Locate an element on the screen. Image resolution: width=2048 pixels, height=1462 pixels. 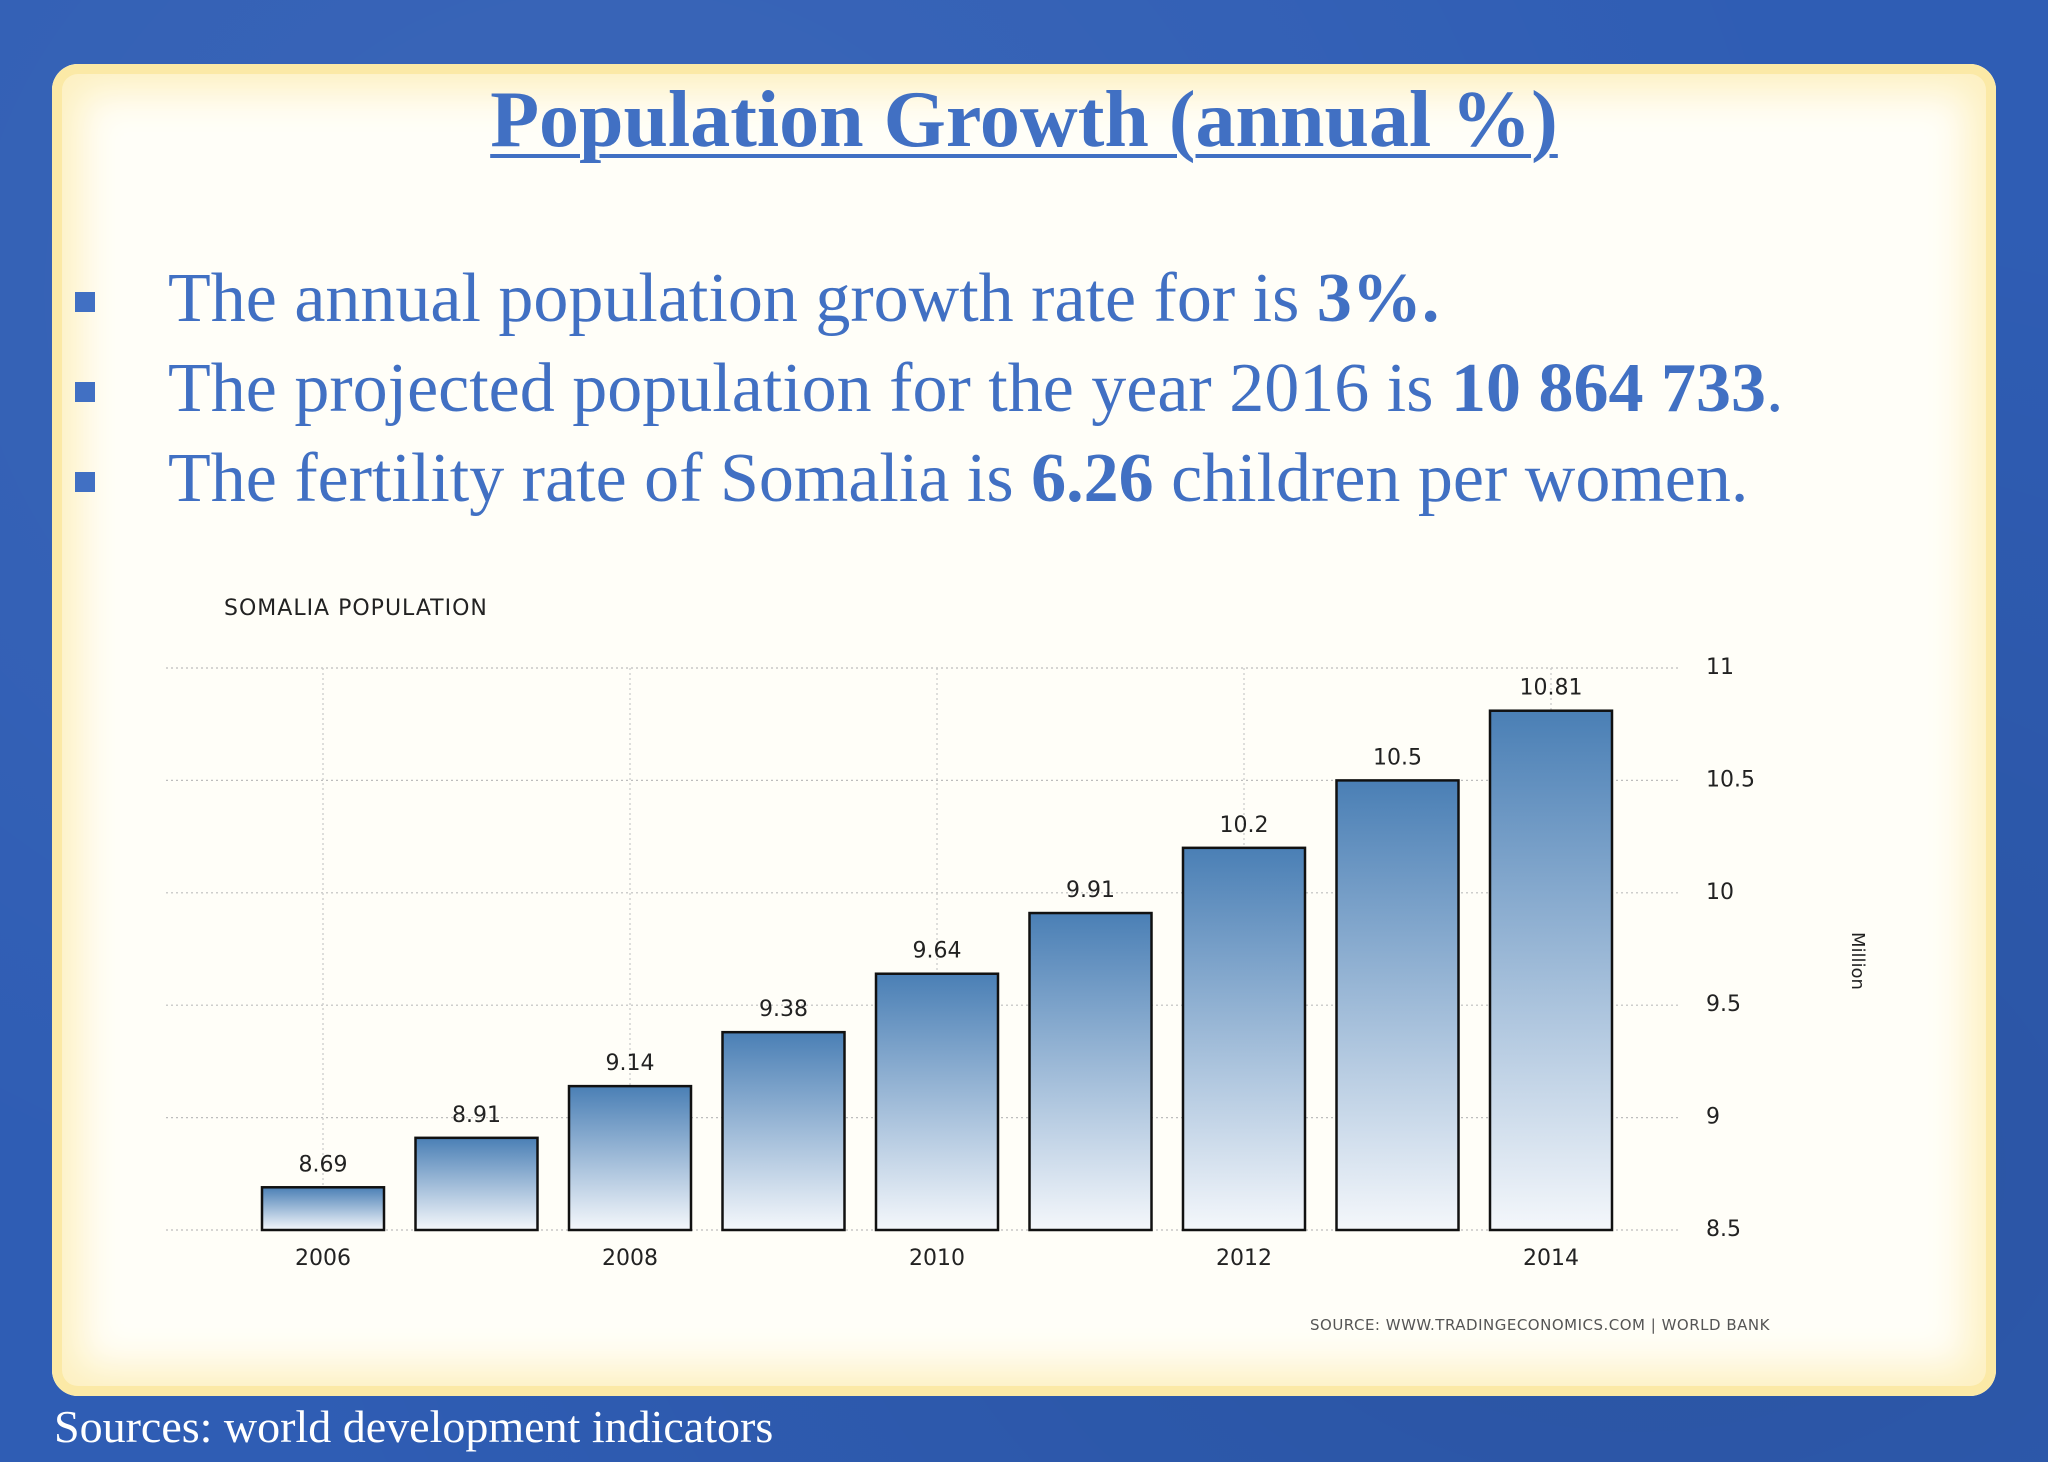
y-tick-label: 10.5 is located at coordinates (1730, 779).